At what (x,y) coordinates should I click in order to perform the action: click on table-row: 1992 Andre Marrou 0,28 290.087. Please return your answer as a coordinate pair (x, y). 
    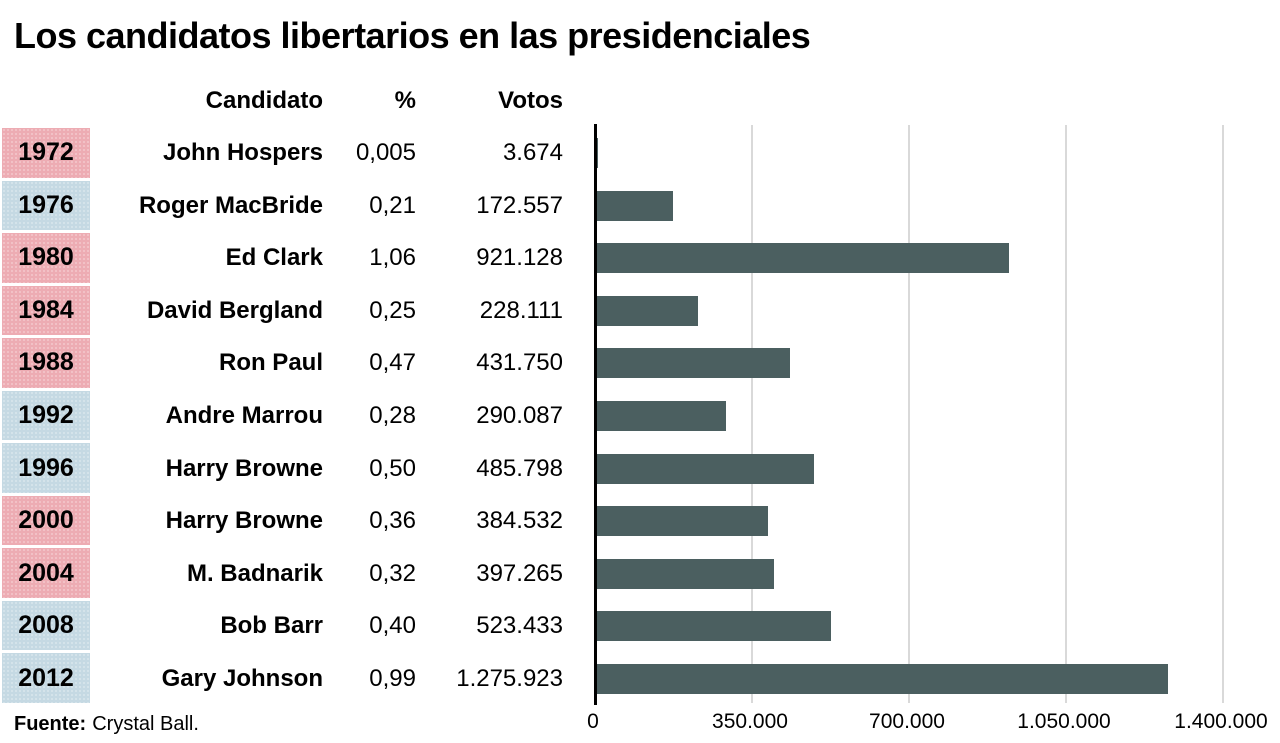
    Looking at the image, I should click on (640, 416).